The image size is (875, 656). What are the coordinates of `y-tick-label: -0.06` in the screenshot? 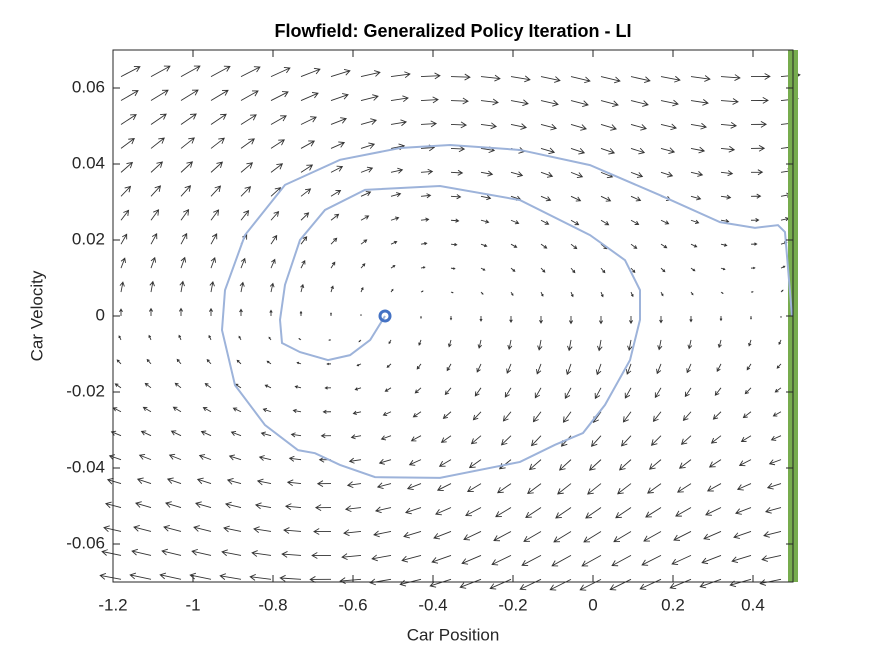 It's located at (85, 542).